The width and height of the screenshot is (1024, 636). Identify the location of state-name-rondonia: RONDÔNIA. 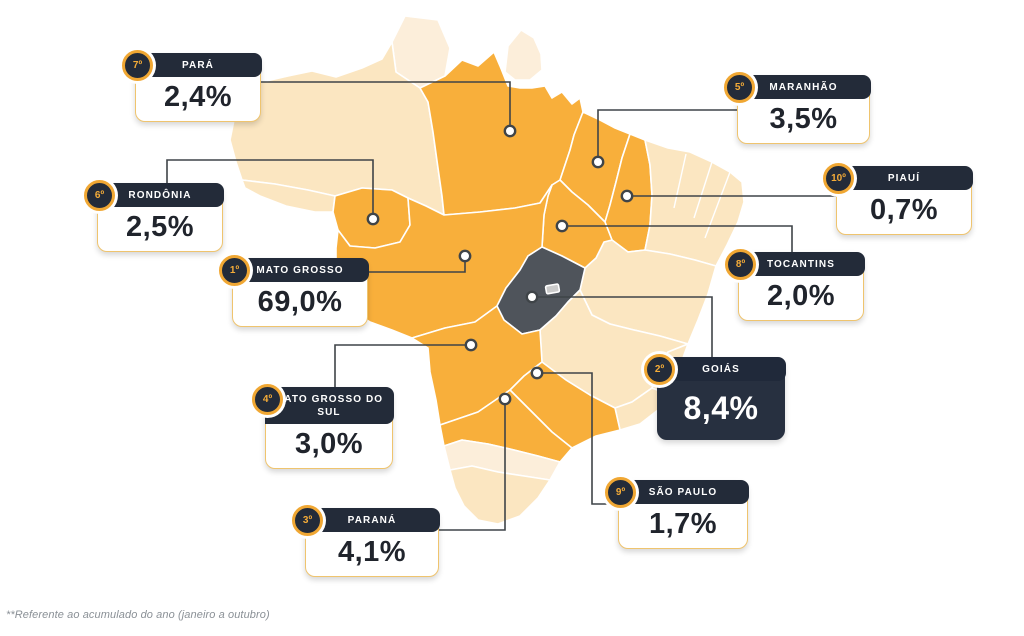
(160, 194).